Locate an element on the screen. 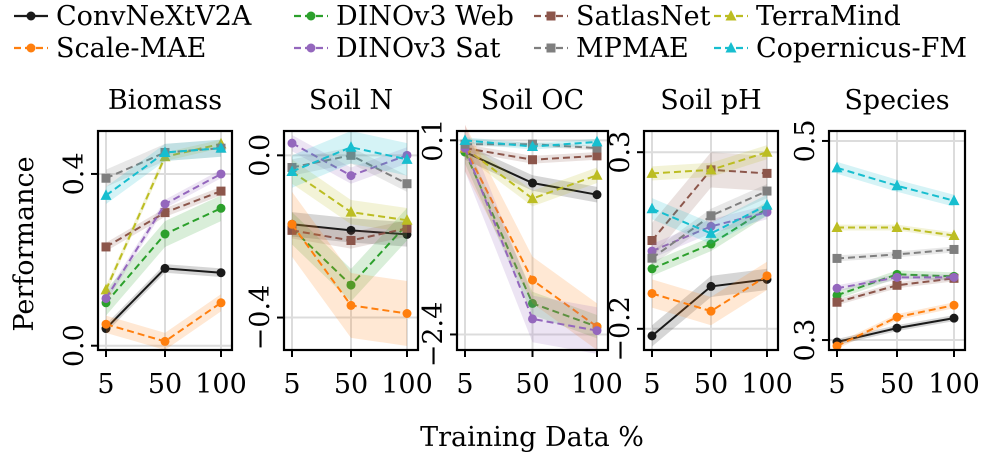 The height and width of the screenshot is (460, 996). y-tick-label: −0.4 is located at coordinates (260, 318).